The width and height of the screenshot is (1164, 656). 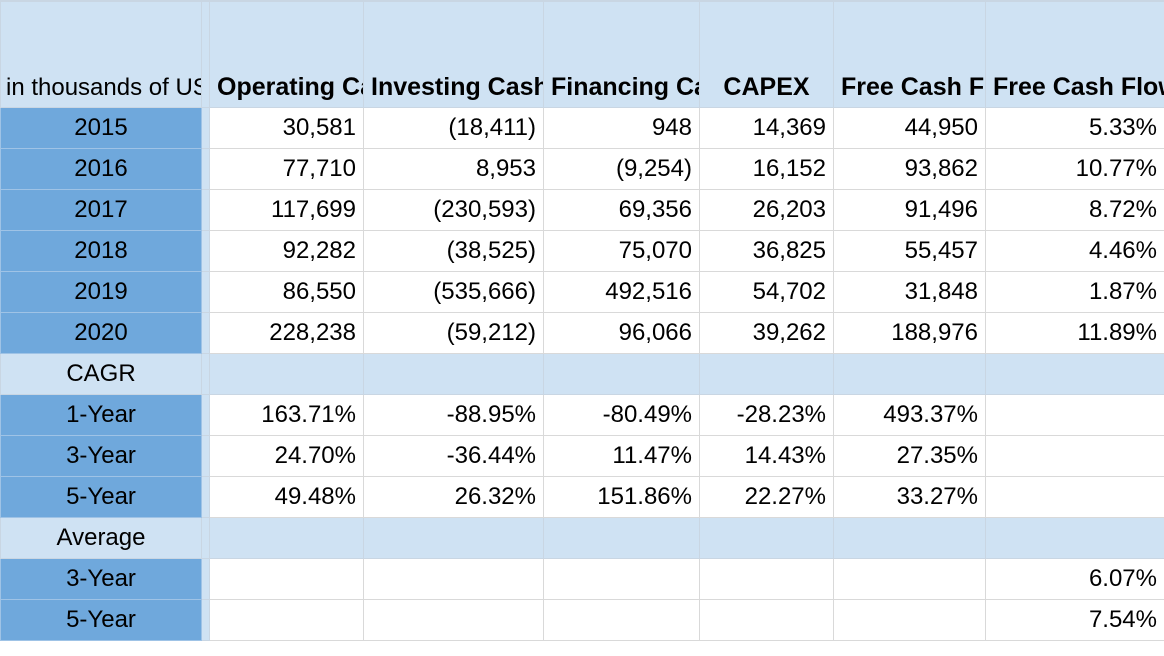 What do you see at coordinates (766, 332) in the screenshot?
I see `data-cell: 39,262` at bounding box center [766, 332].